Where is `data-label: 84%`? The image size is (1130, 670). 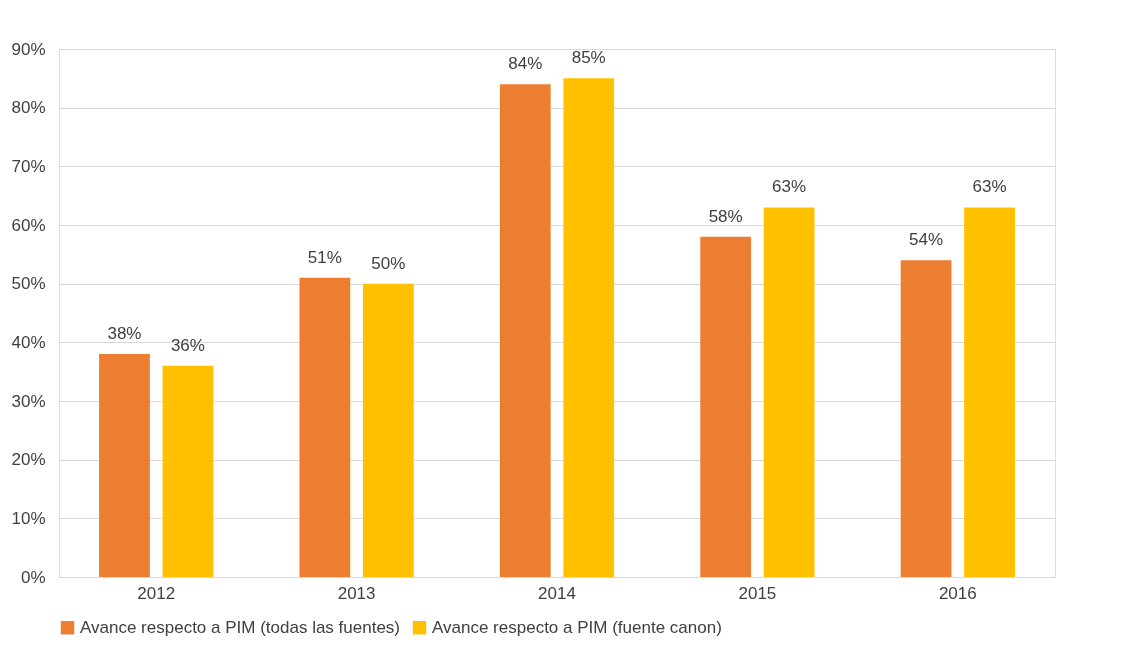 data-label: 84% is located at coordinates (525, 64).